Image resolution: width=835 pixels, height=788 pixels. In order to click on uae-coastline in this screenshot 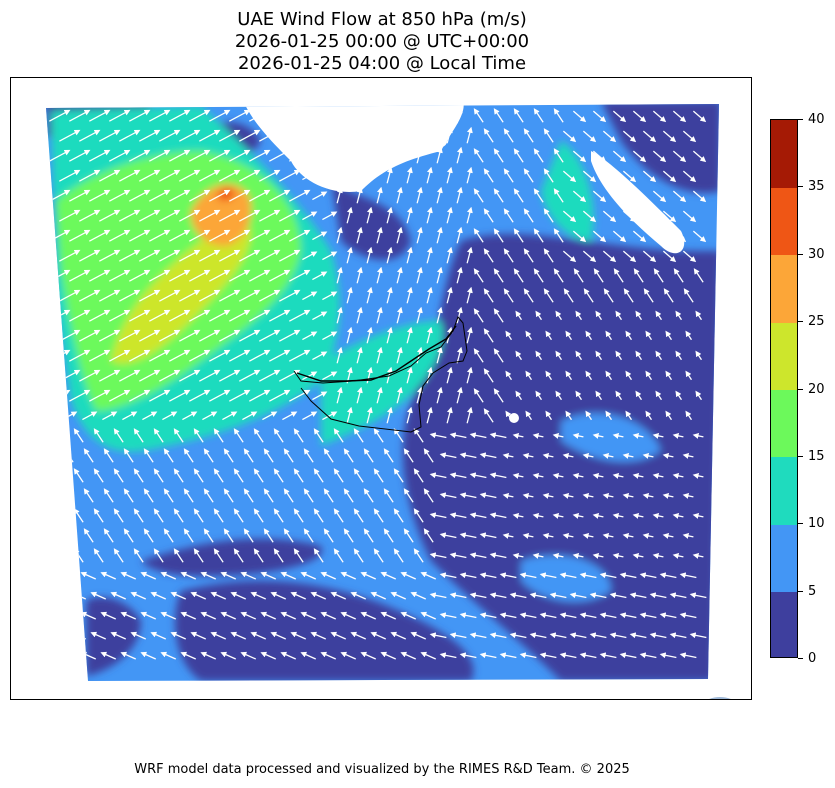, I will do `click(376, 353)`.